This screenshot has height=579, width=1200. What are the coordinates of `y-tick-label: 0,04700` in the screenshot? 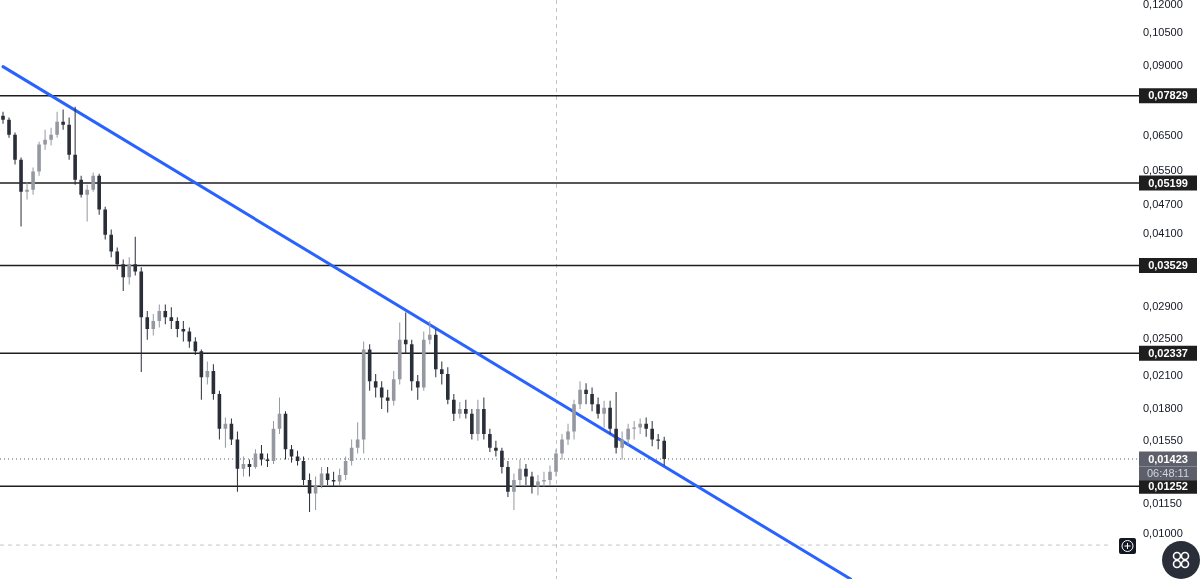 It's located at (1163, 203).